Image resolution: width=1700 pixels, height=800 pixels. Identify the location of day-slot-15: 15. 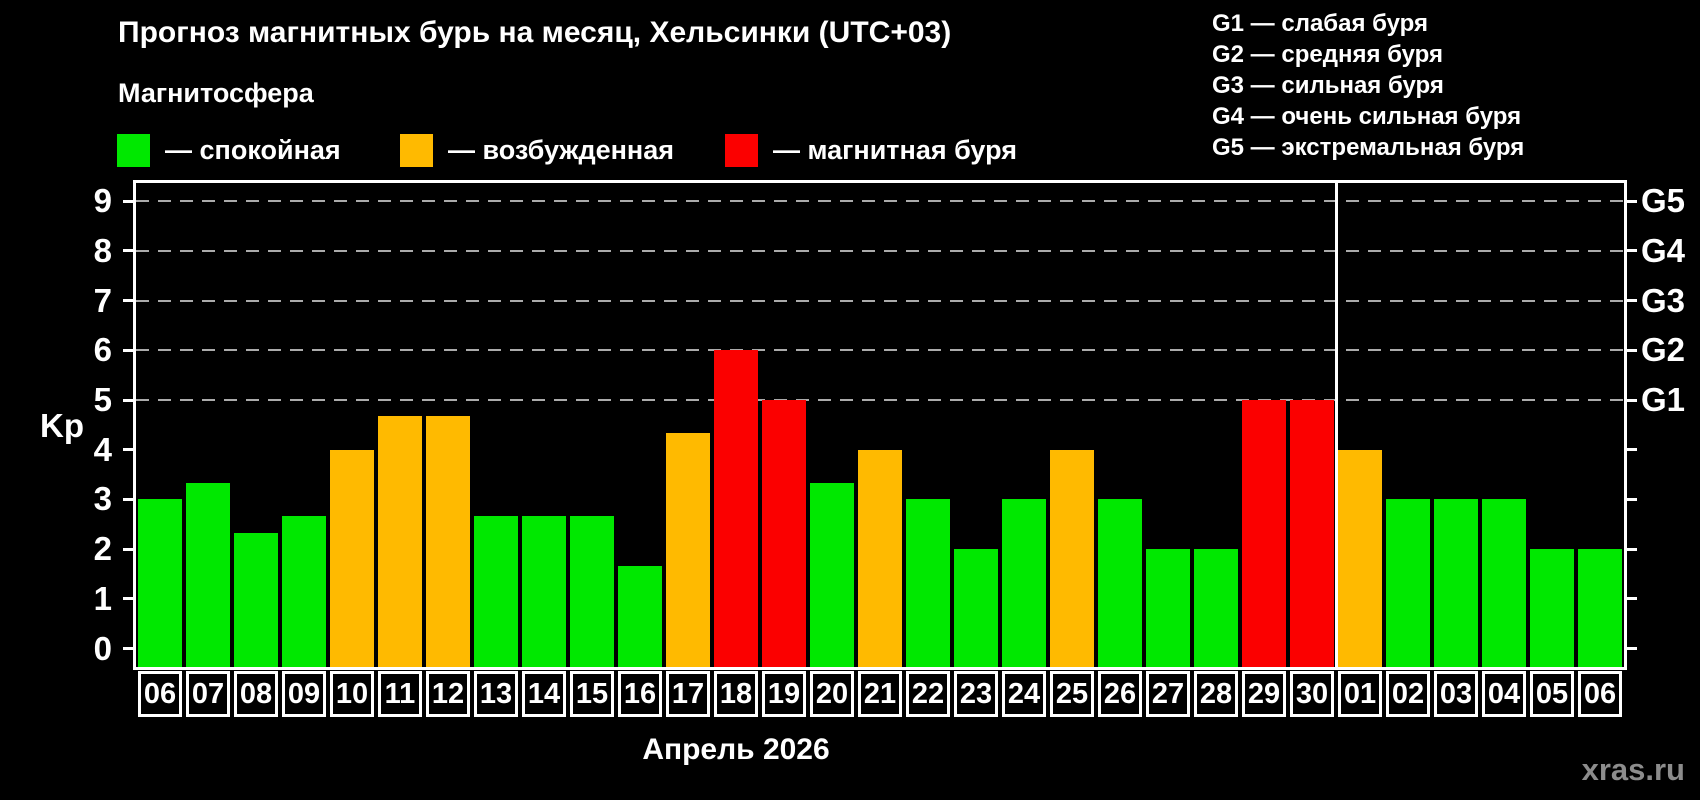
(592, 694).